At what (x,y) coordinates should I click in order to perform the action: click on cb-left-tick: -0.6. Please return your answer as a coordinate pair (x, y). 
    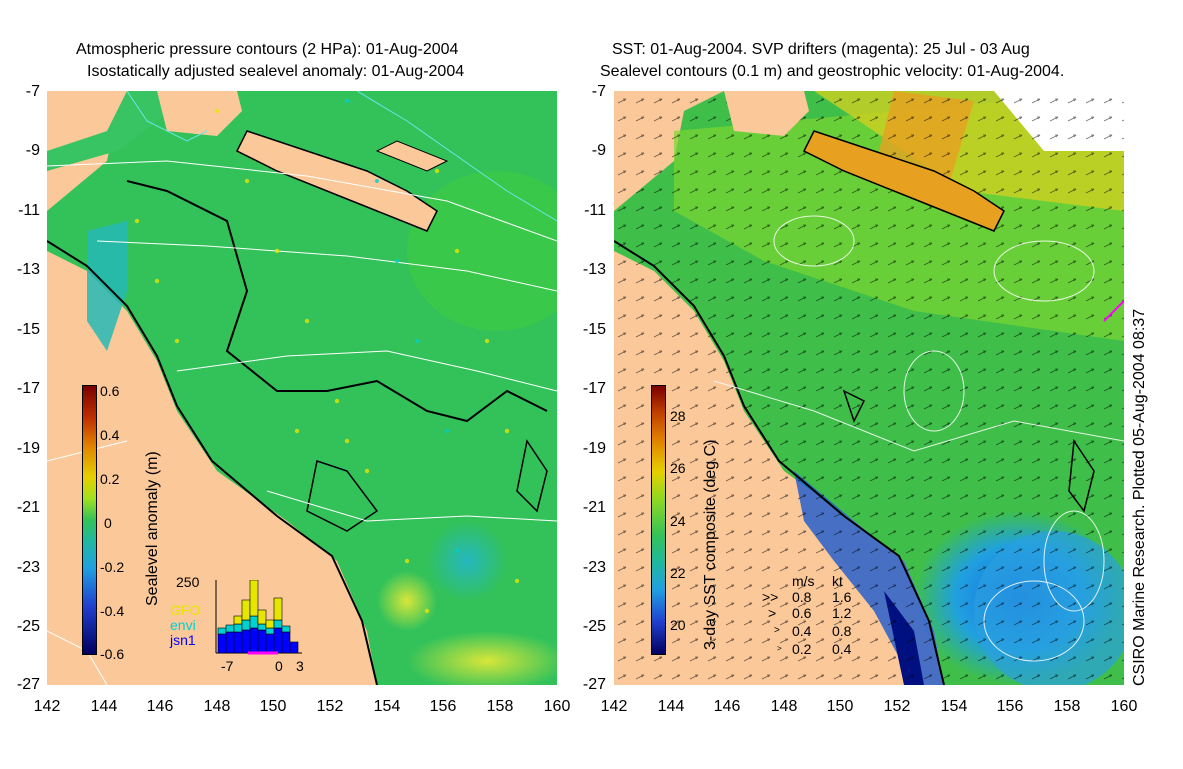
    Looking at the image, I should click on (112, 654).